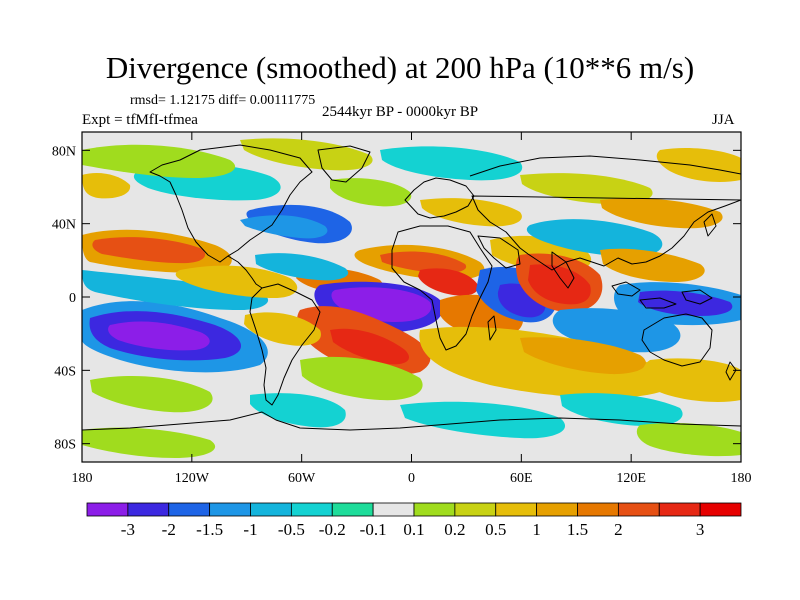 This screenshot has height=600, width=800. Describe the element at coordinates (64, 225) in the screenshot. I see `y-tick-label: 40N` at that location.